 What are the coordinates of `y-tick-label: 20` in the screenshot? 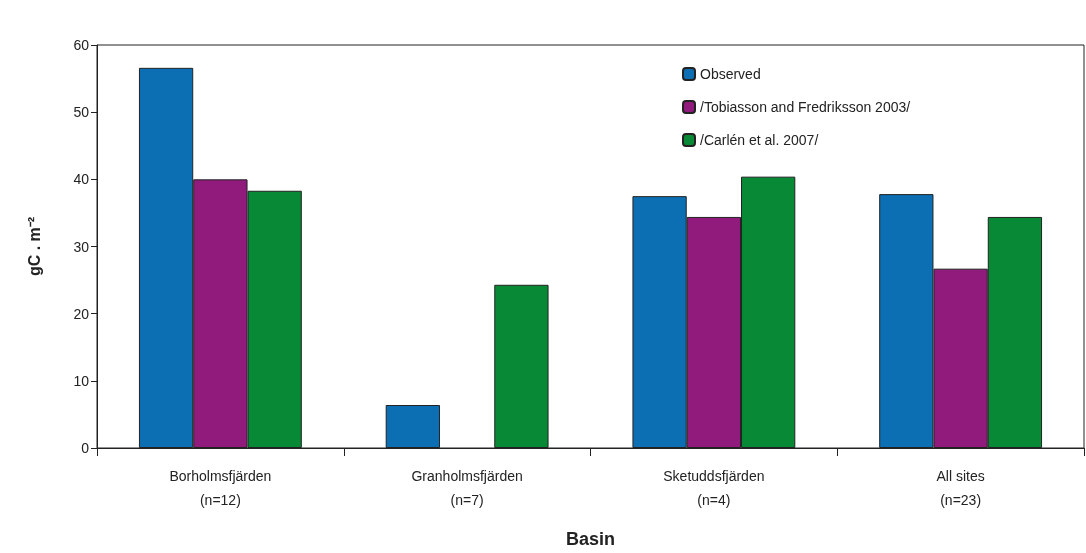 It's located at (81, 313).